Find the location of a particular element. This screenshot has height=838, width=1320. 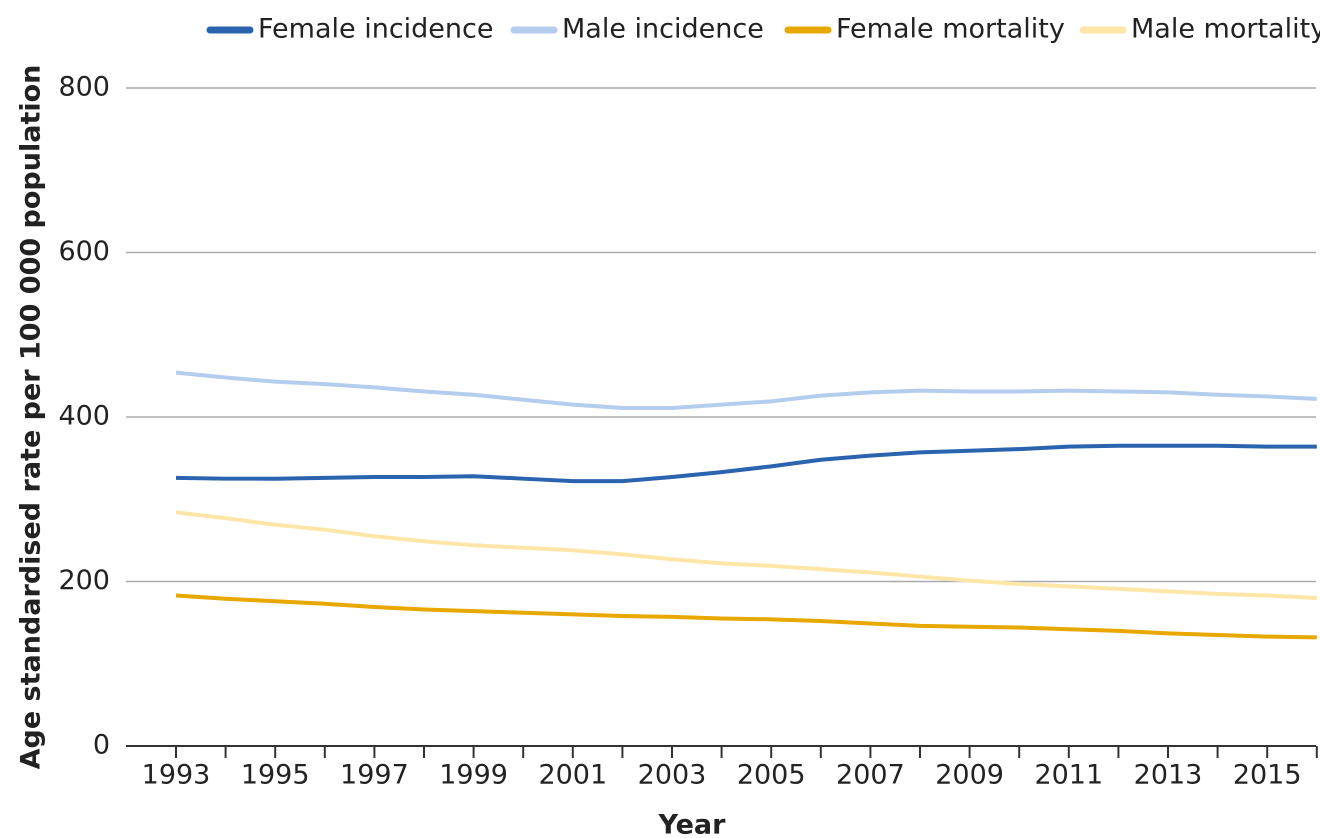

legend-label: Female mortality is located at coordinates (950, 29).